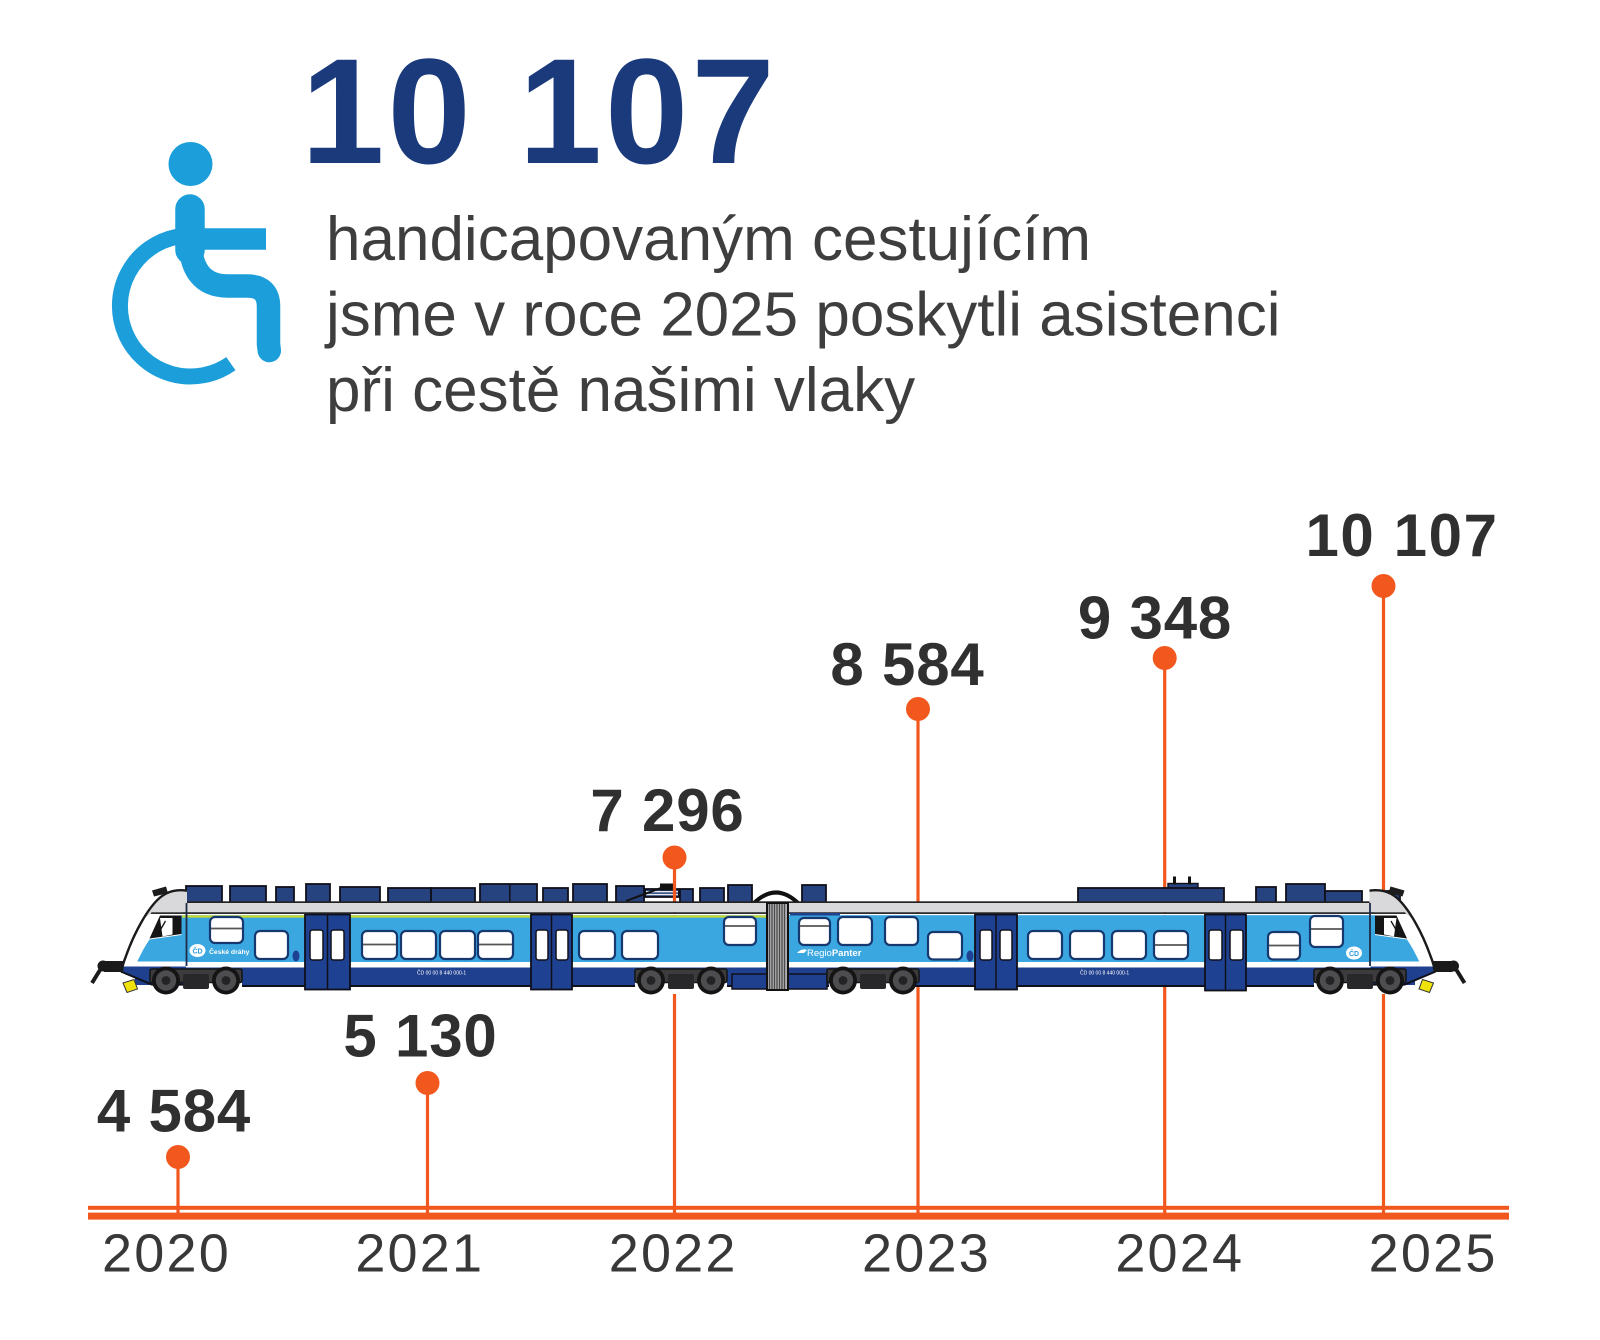 The width and height of the screenshot is (1600, 1340). What do you see at coordinates (620, 390) in the screenshot?
I see `svg-text: při cestě našimi vlaky` at bounding box center [620, 390].